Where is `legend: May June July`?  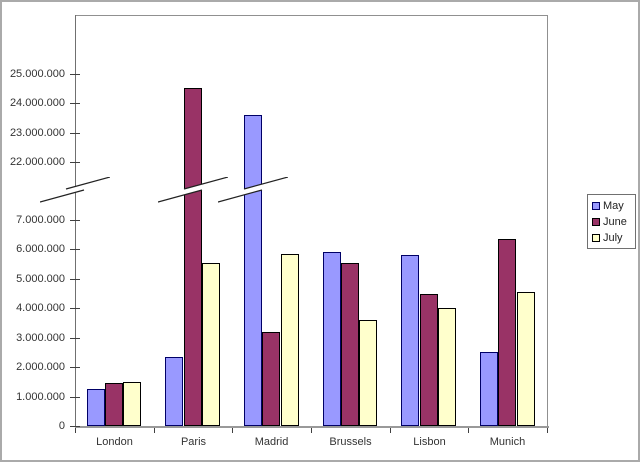
legend: May June July is located at coordinates (611, 221).